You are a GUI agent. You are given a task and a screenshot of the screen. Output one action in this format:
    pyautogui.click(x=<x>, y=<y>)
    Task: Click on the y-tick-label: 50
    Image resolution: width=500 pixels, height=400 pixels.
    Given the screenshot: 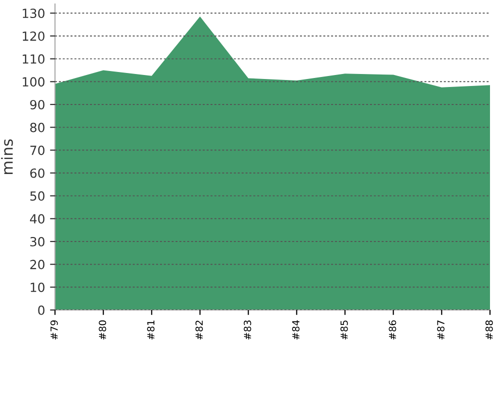 What is the action you would take?
    pyautogui.click(x=37, y=196)
    